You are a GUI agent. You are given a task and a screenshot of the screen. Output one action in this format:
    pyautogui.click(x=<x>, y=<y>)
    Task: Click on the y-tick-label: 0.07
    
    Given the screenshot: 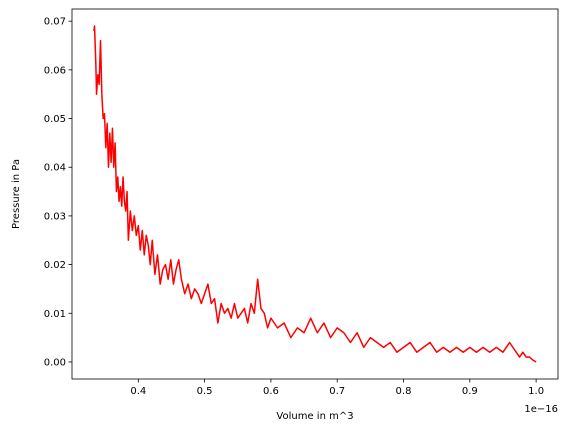 What is the action you would take?
    pyautogui.click(x=55, y=22)
    